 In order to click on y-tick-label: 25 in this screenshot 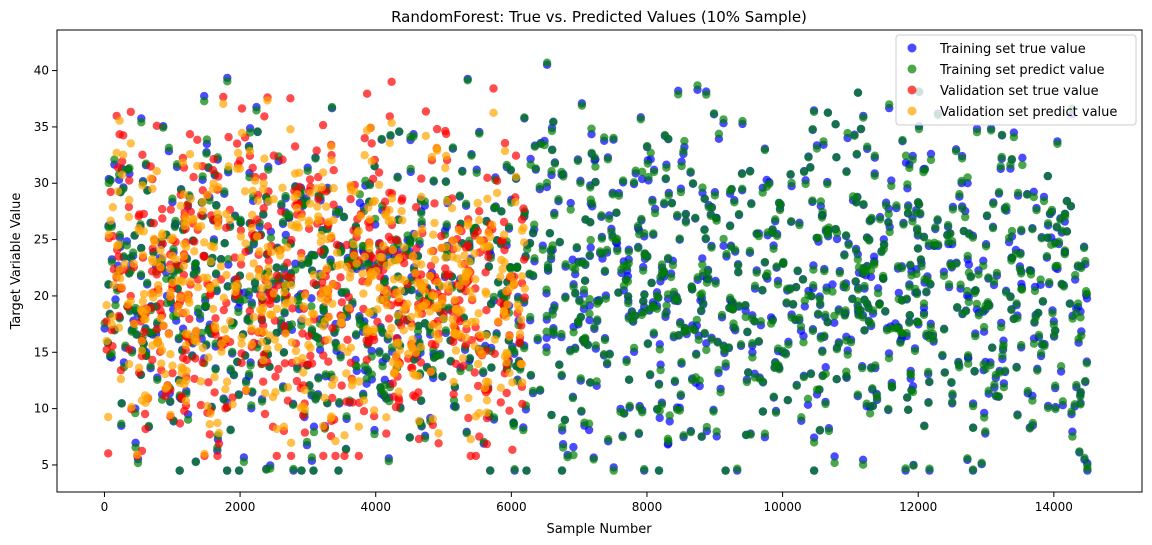, I will do `click(41, 240)`.